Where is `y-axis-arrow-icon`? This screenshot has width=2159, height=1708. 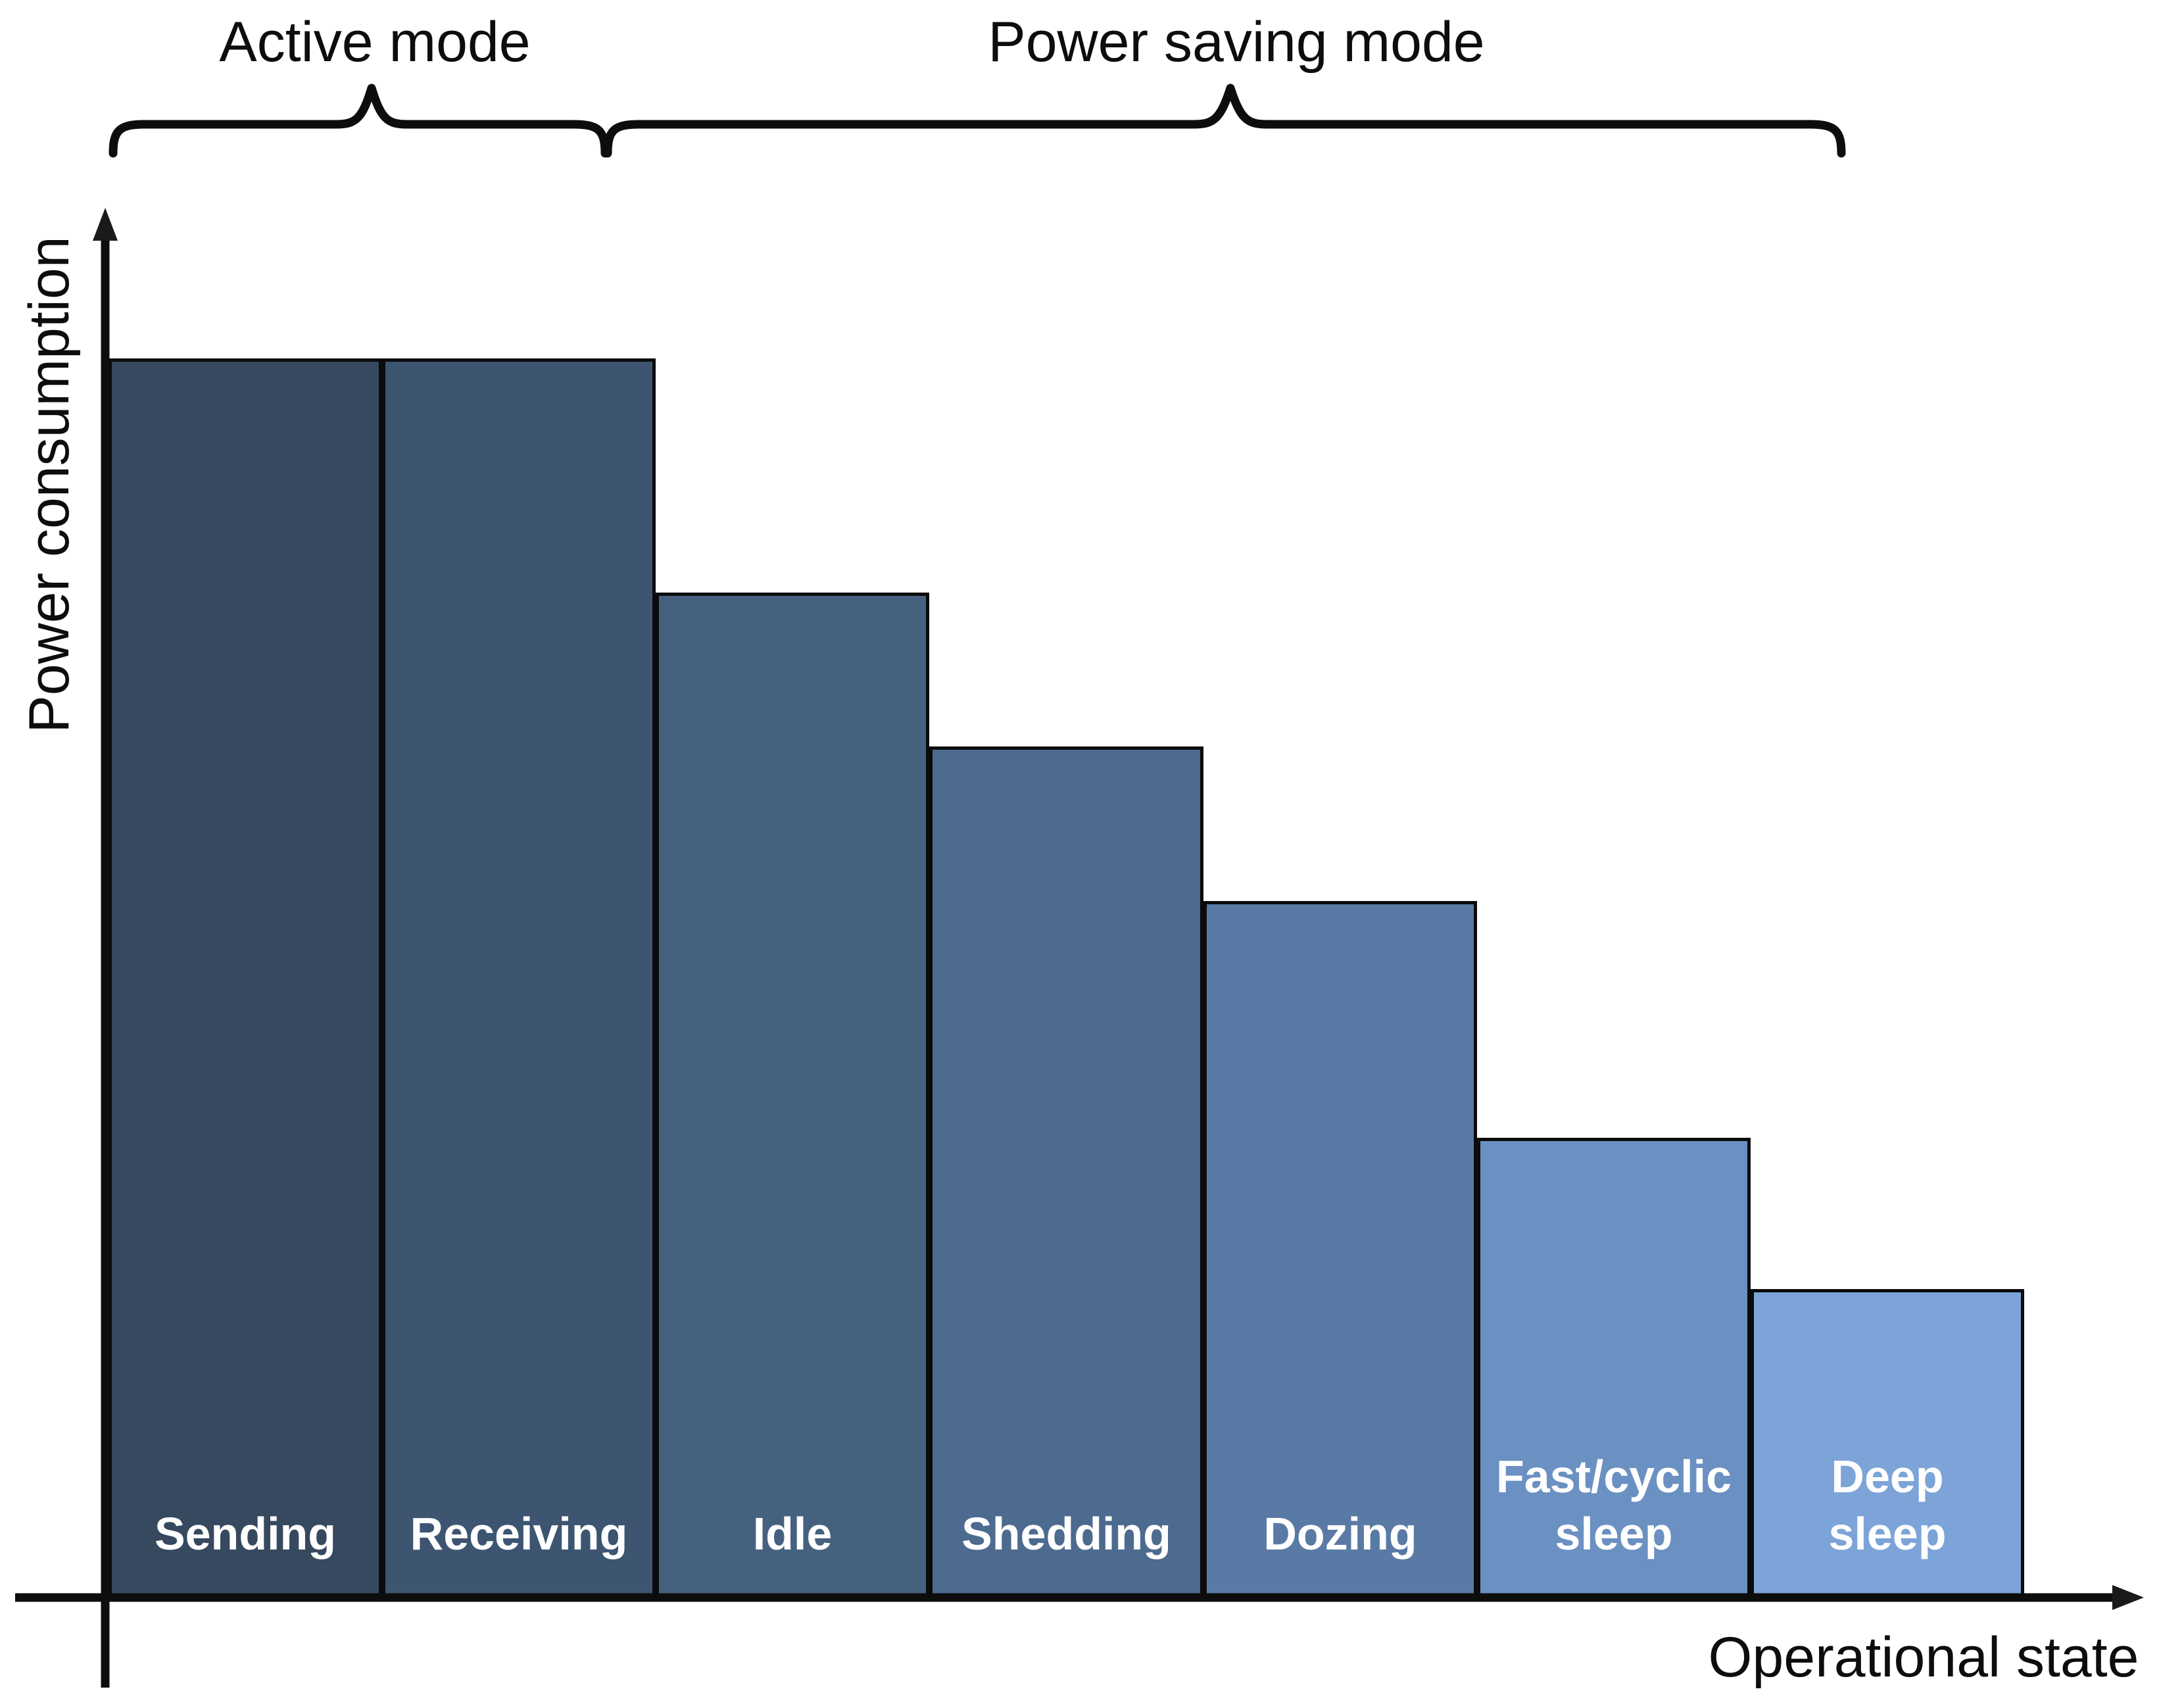 y-axis-arrow-icon is located at coordinates (105, 224).